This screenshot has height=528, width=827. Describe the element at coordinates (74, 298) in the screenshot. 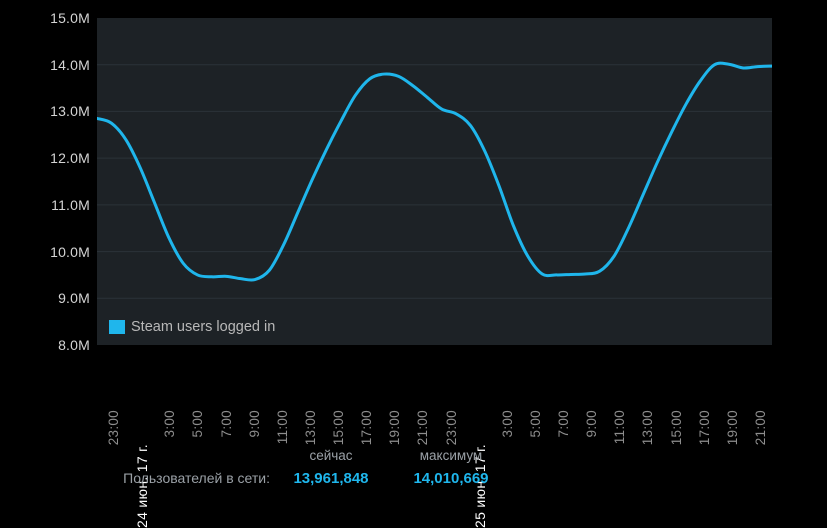

I see `y-axis-tick-label: 9.0M` at that location.